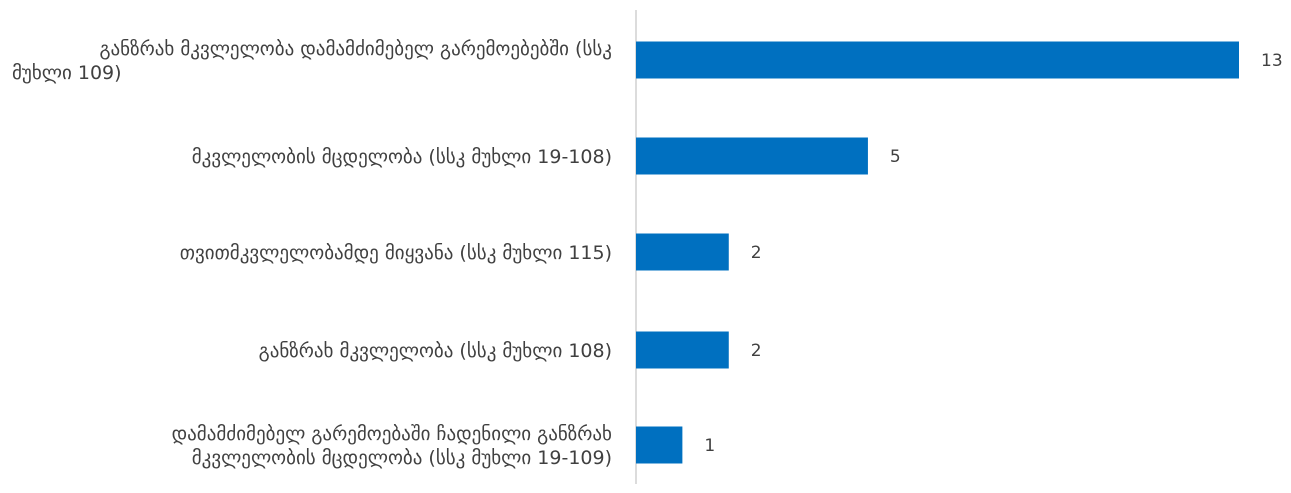  I want to click on value-label-3: 2, so click(756, 253).